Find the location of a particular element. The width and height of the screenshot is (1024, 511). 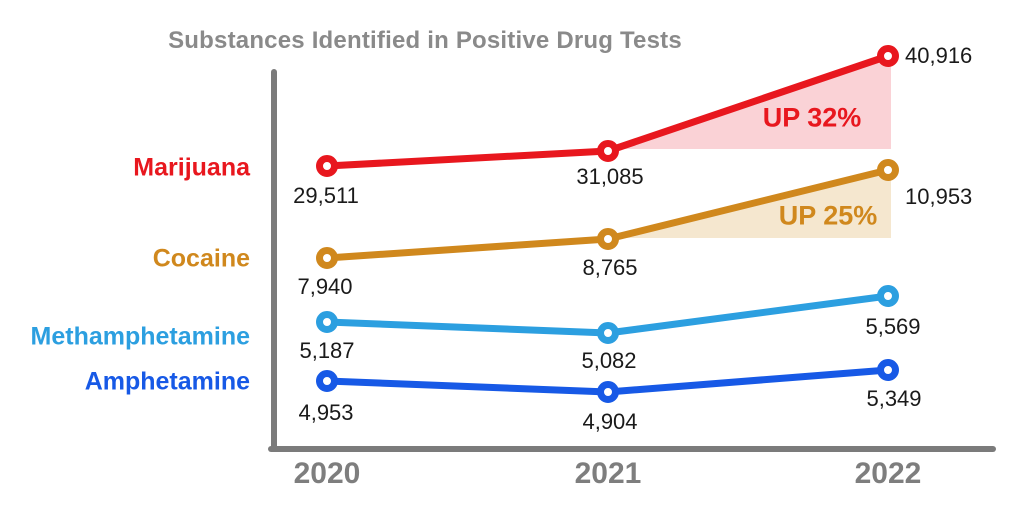

data-point-marker-methamphetamine-2022 is located at coordinates (888, 296).